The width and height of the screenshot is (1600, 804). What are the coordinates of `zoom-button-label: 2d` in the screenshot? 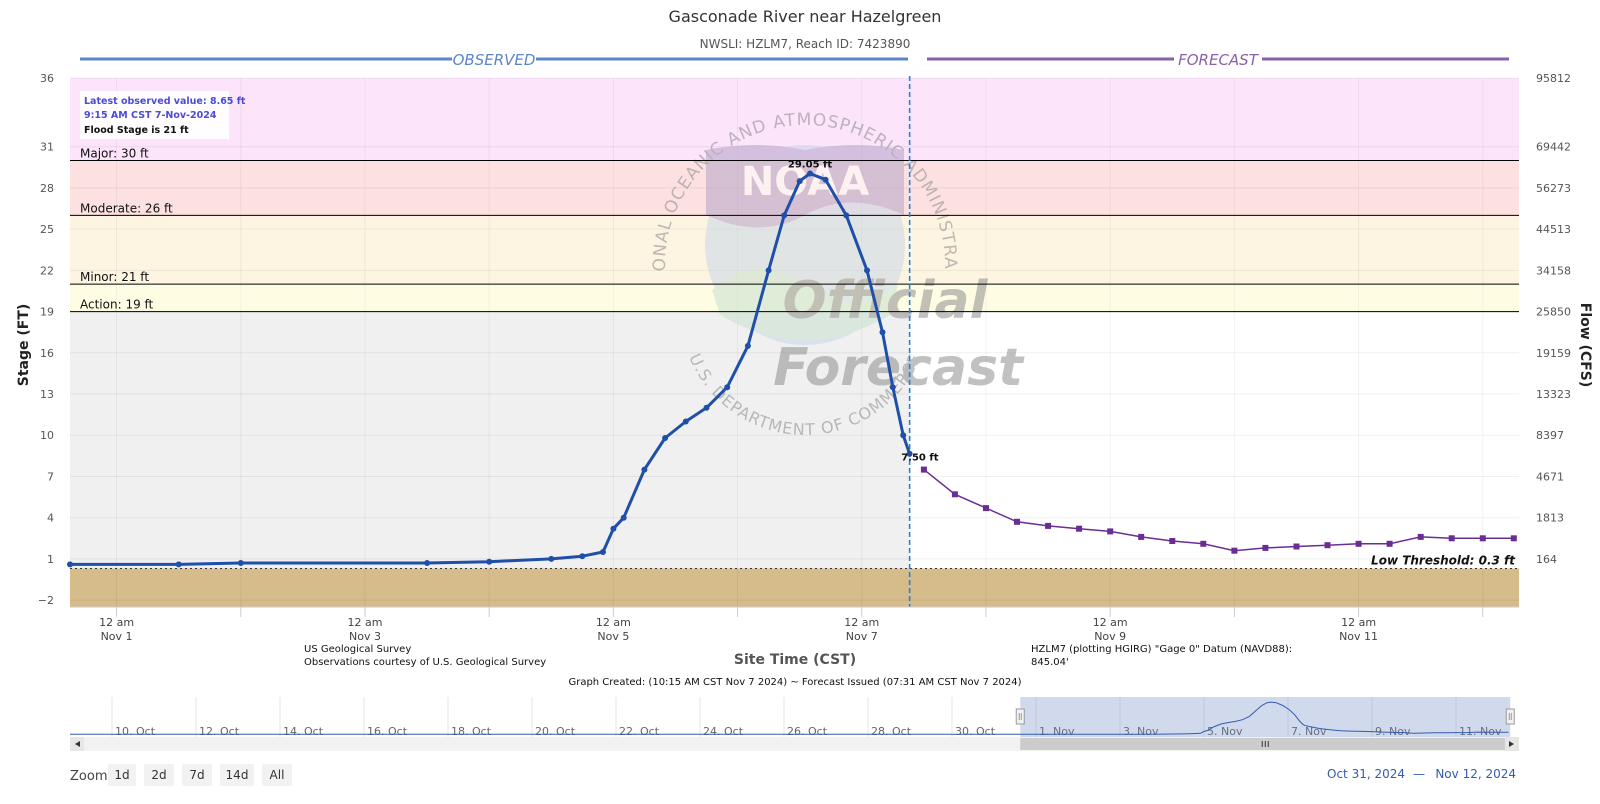 It's located at (158, 775).